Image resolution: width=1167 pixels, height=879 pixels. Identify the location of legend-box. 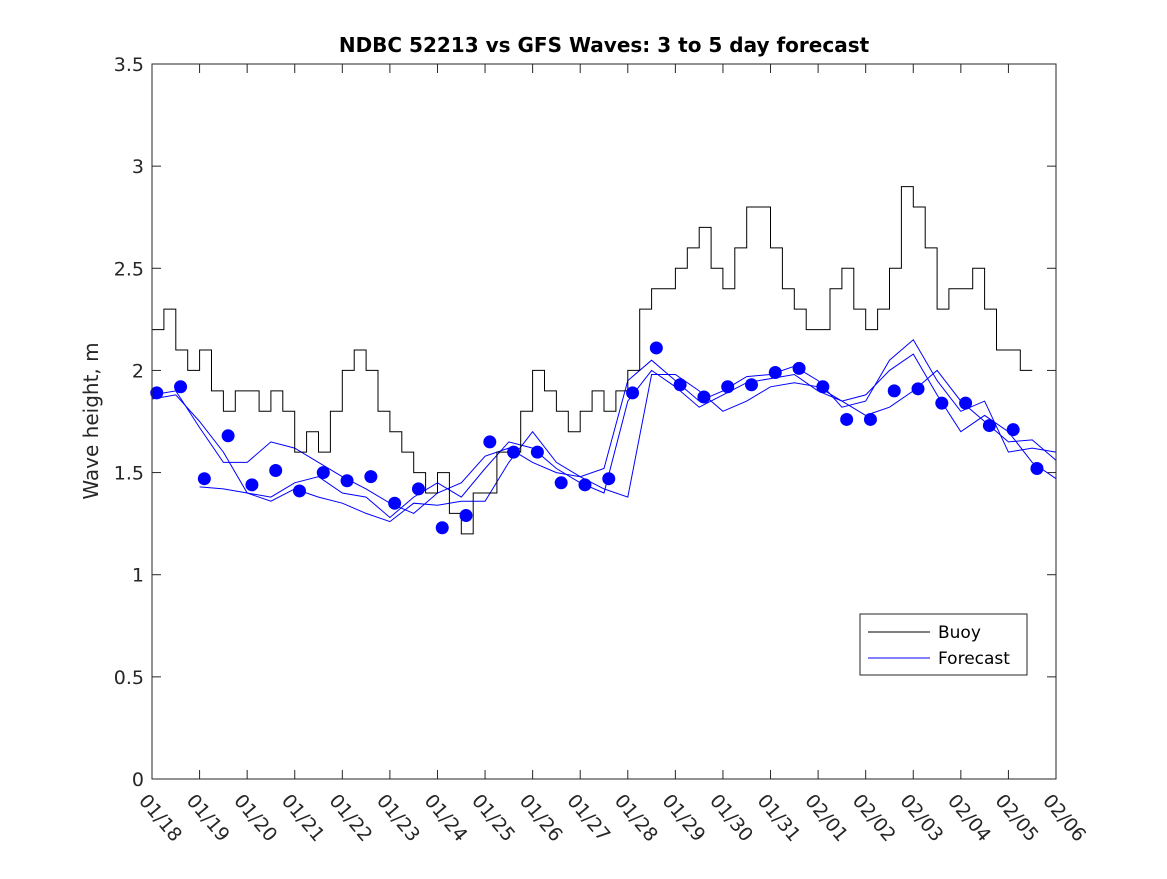
(943, 644).